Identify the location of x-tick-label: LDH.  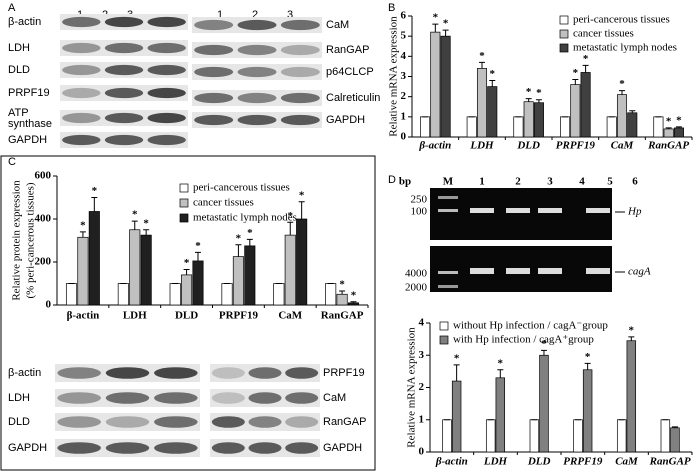
(481, 146).